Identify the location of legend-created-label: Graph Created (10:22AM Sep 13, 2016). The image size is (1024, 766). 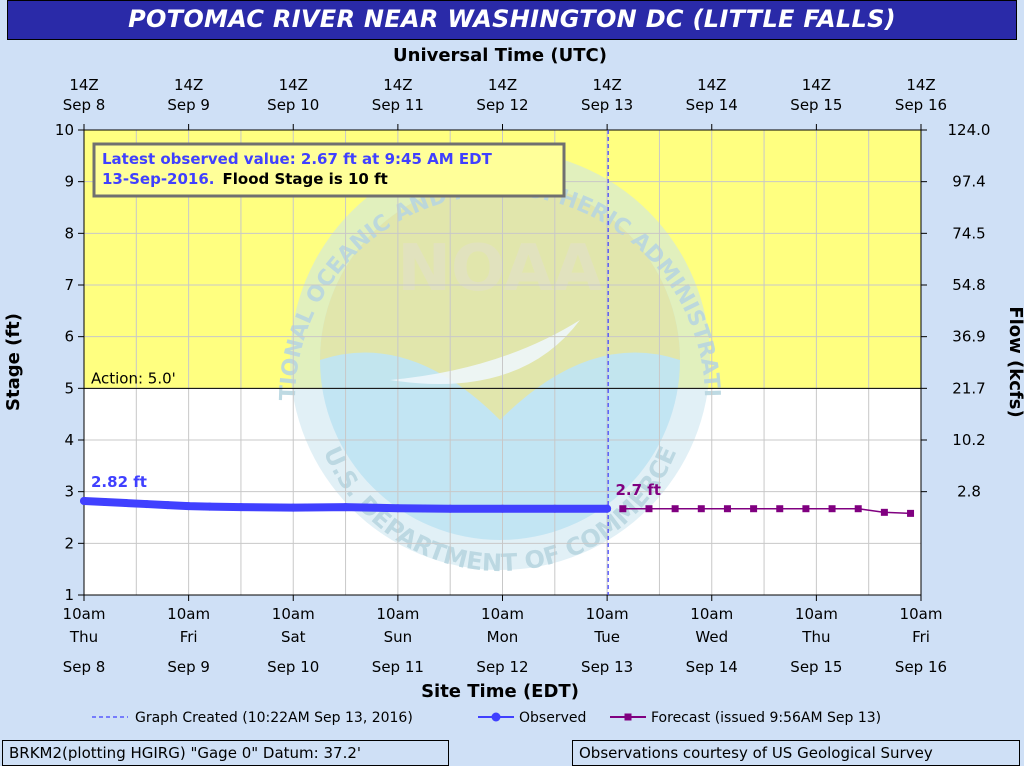
(274, 718).